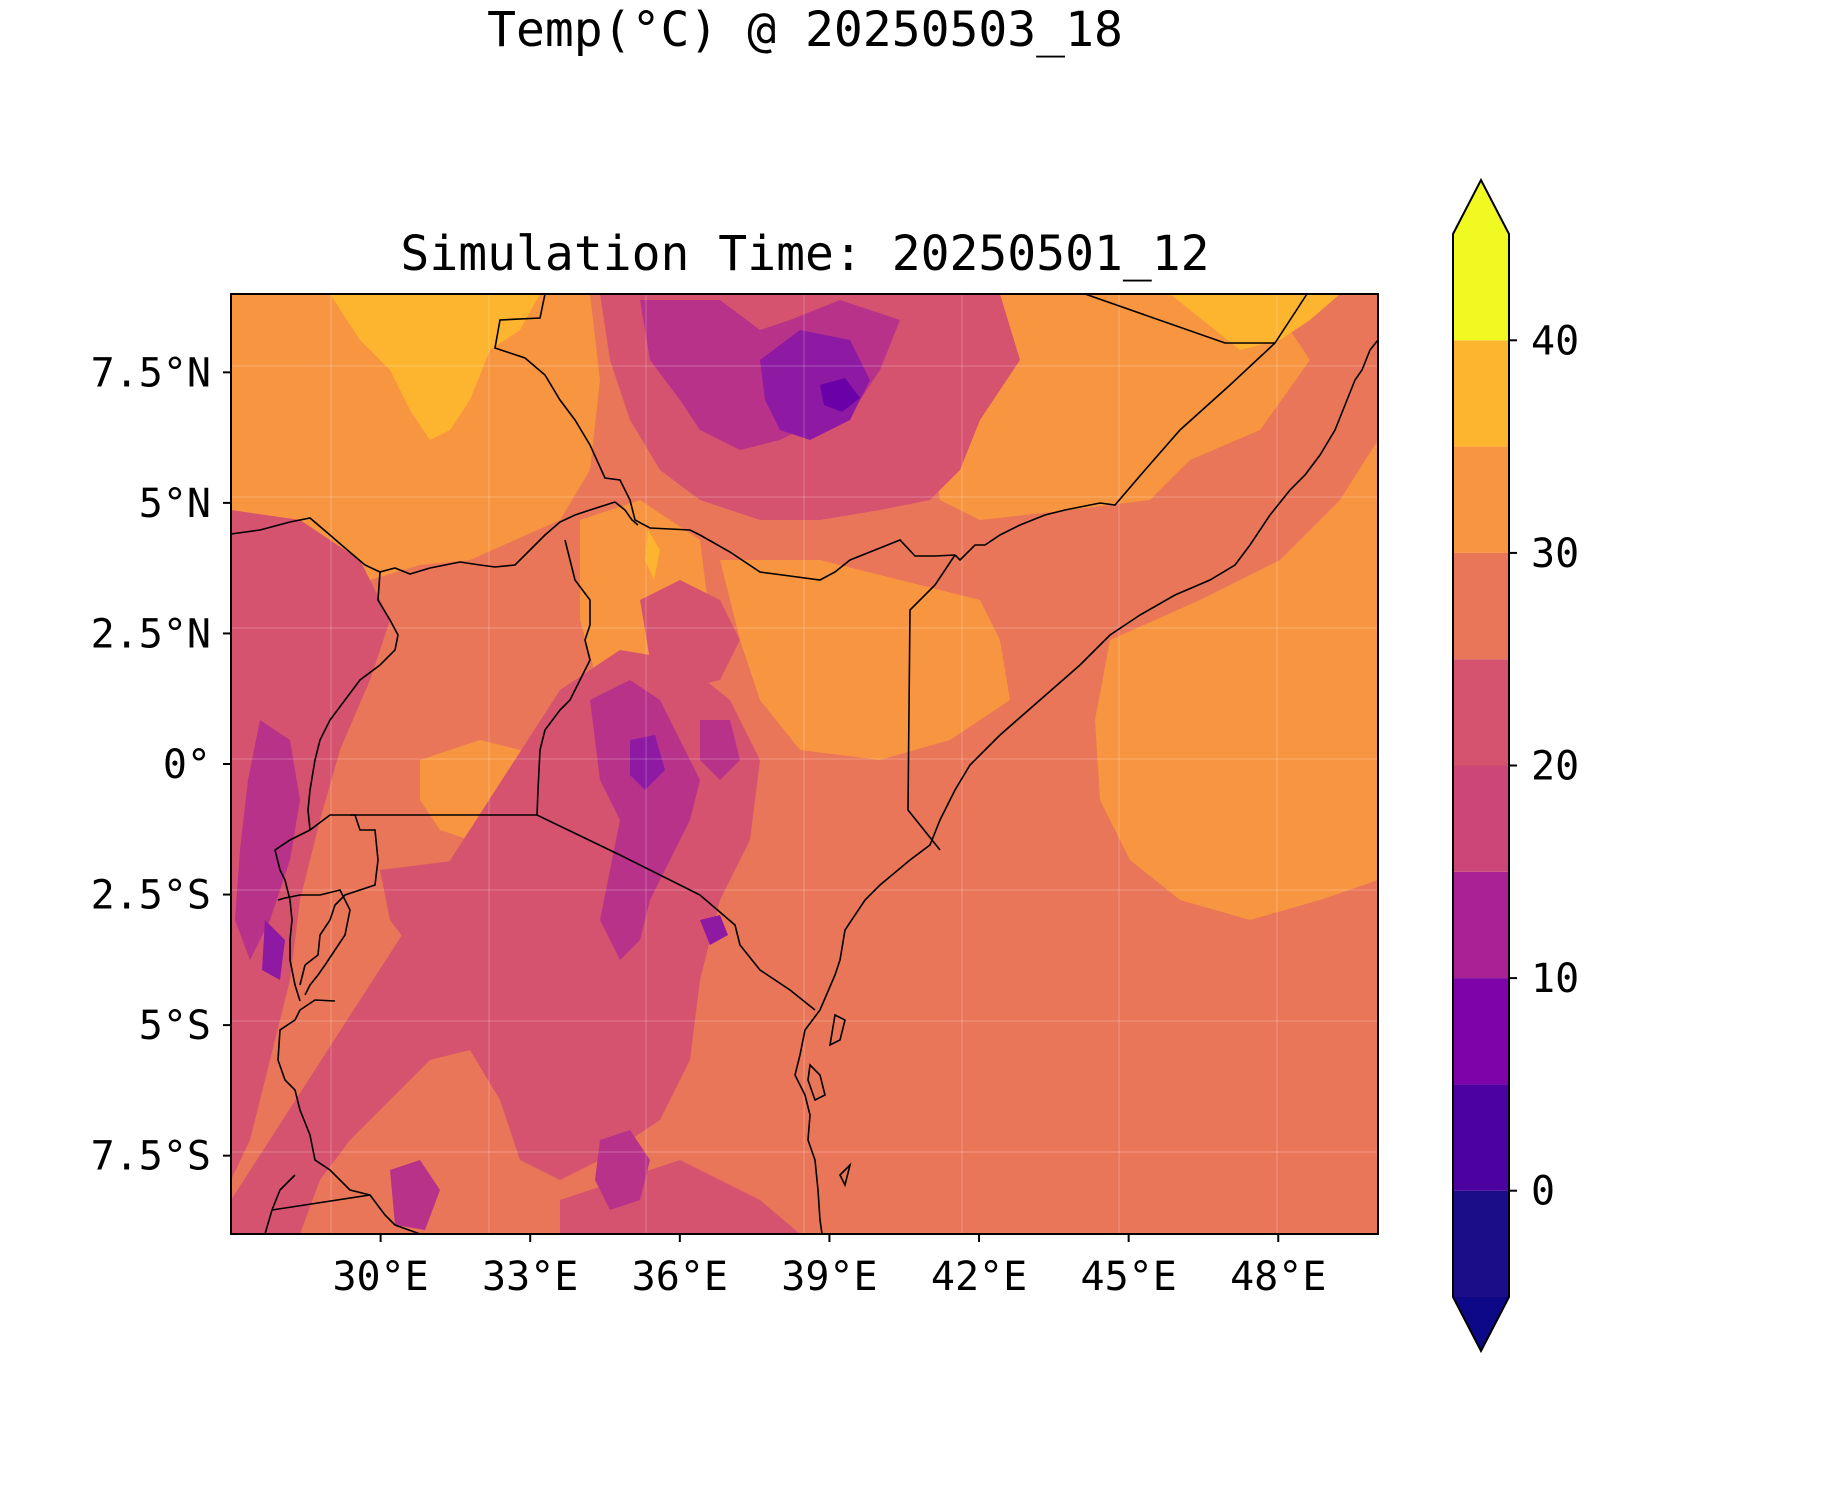 Image resolution: width=1833 pixels, height=1500 pixels. I want to click on y-tick-label: 2.5°N, so click(151, 634).